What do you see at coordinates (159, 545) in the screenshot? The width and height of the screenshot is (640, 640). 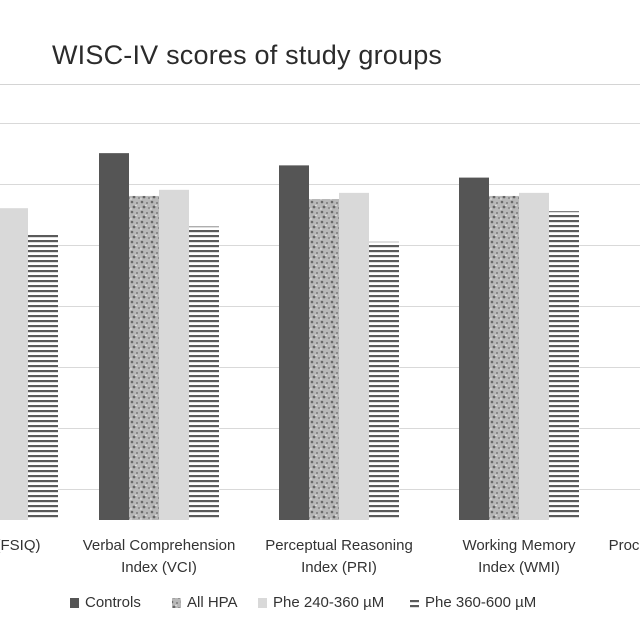 I see `category-label: Verbal Comprehension` at bounding box center [159, 545].